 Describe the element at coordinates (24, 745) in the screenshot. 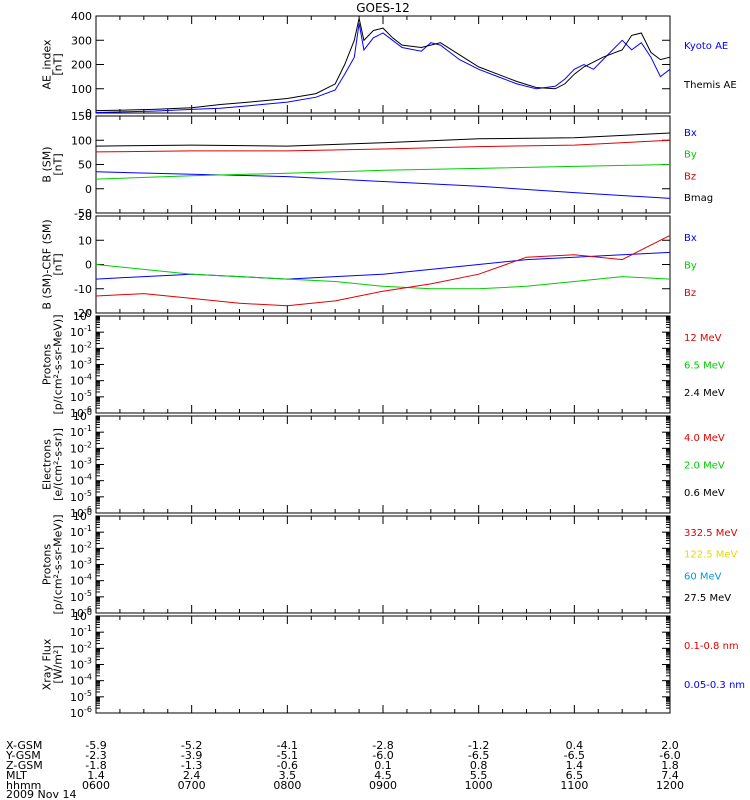

I see `orbit-row-label: X-GSM` at that location.